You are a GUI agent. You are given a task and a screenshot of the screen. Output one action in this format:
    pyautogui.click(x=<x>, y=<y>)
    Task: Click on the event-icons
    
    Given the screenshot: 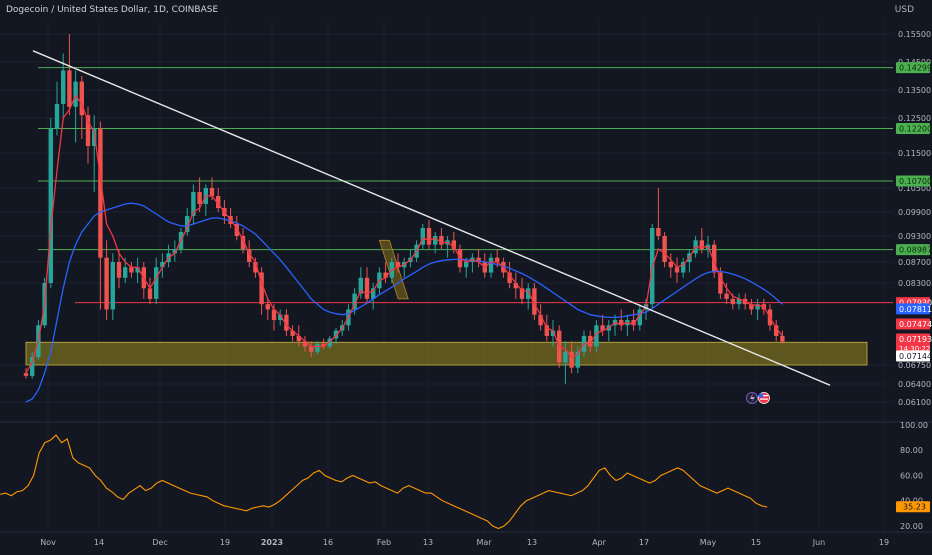 What is the action you would take?
    pyautogui.click(x=758, y=398)
    